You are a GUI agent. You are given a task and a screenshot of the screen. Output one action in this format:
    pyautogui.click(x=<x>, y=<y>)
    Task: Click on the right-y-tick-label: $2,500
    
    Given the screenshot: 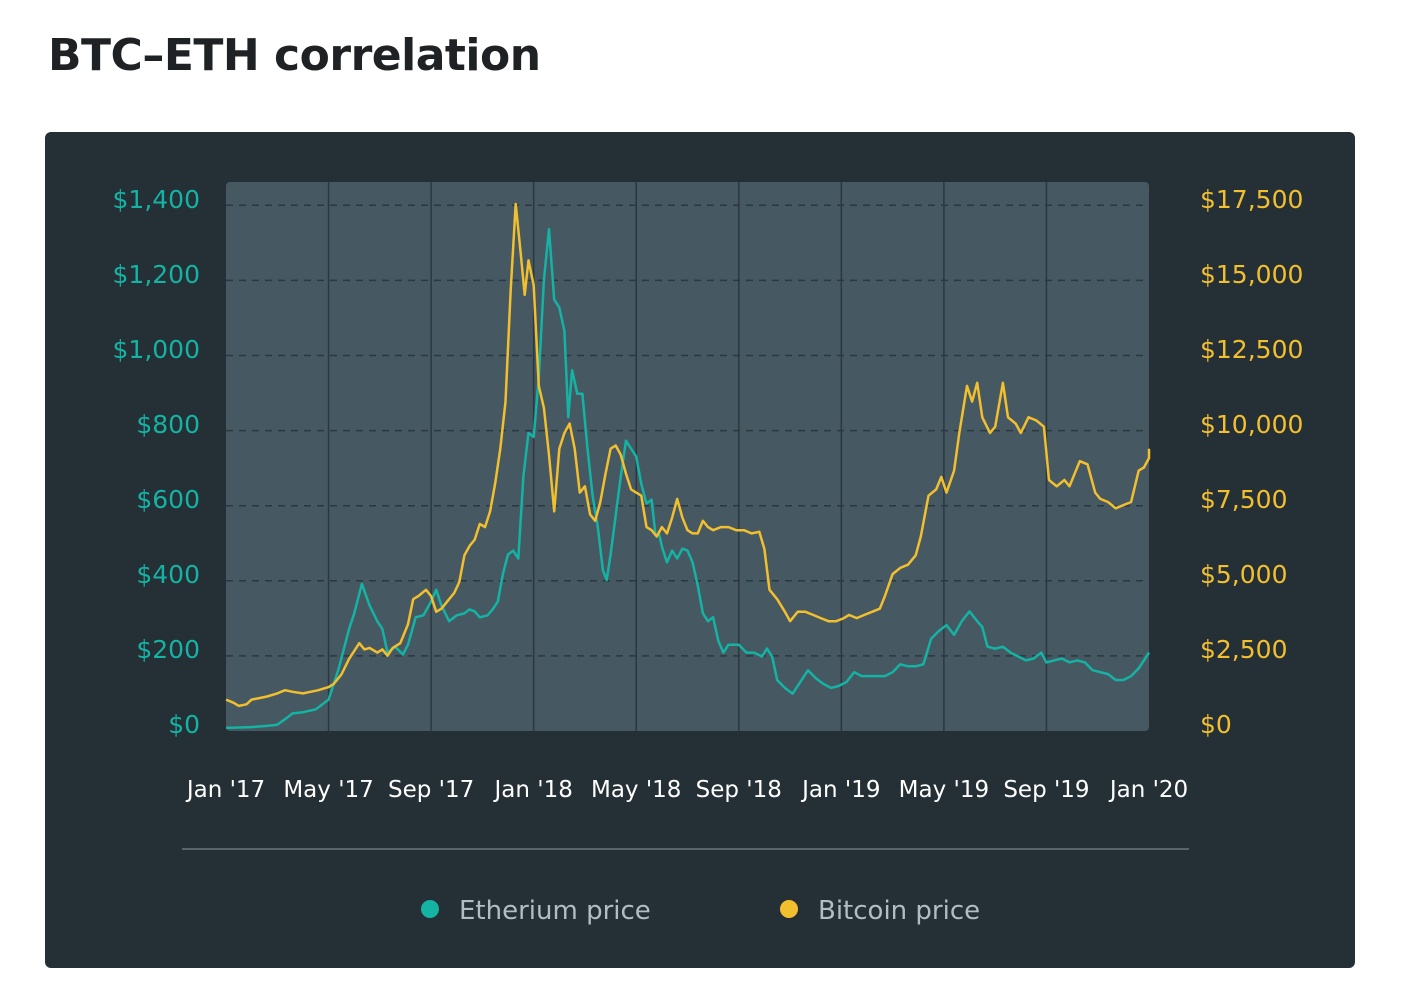 What is the action you would take?
    pyautogui.click(x=1243, y=649)
    